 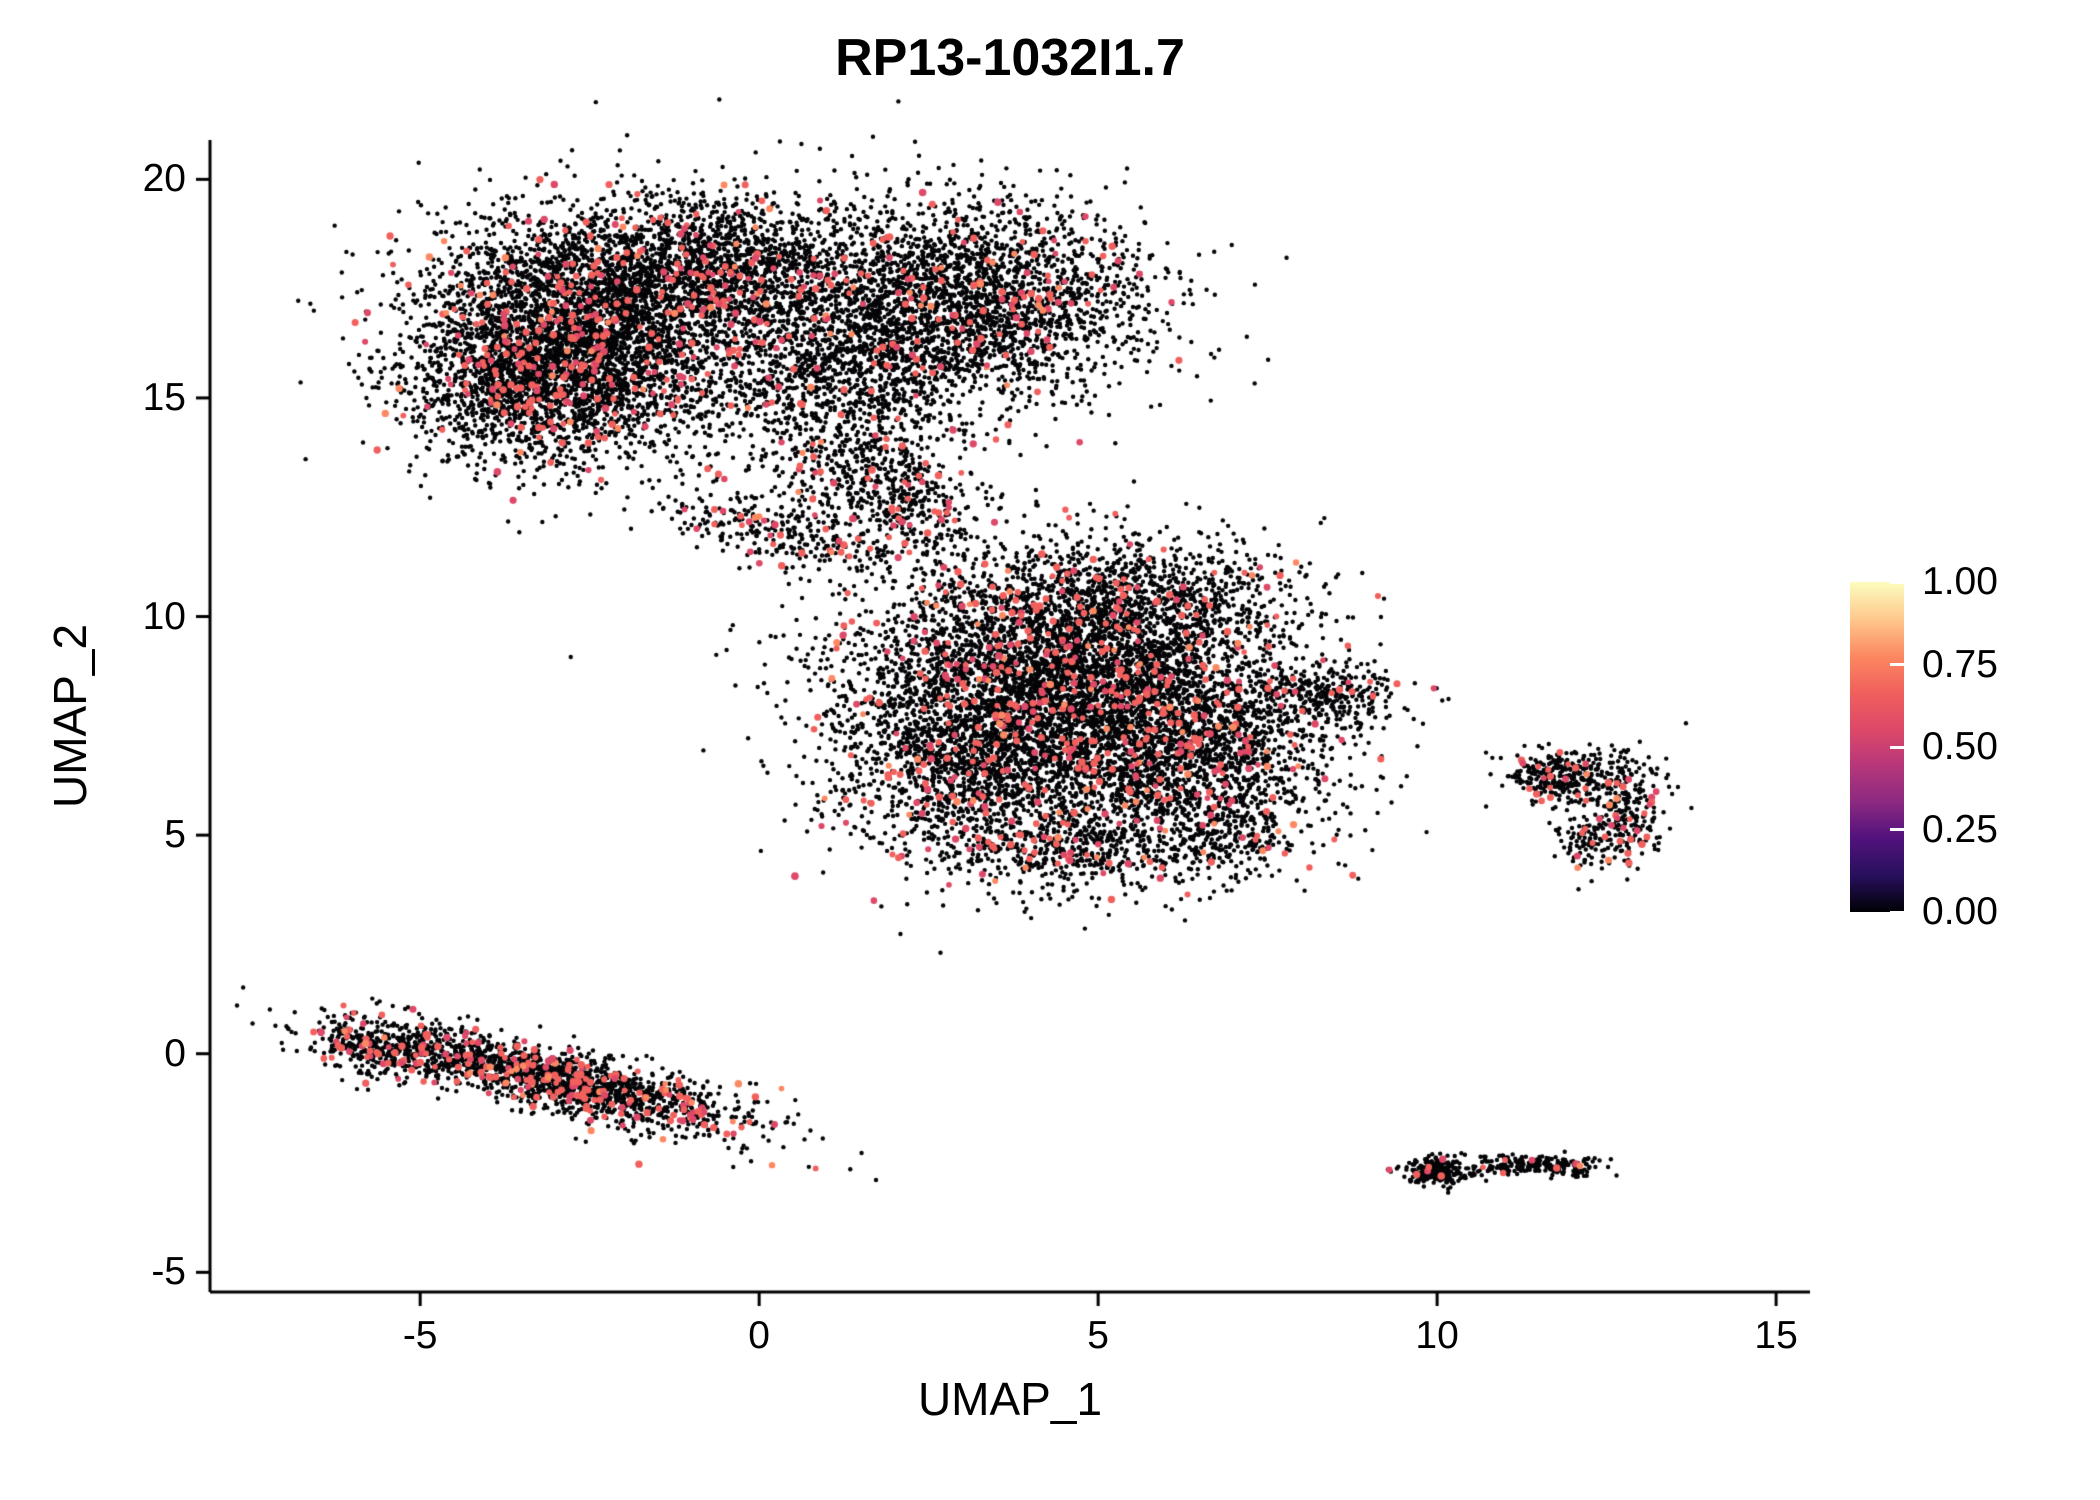 What do you see at coordinates (1437, 1335) in the screenshot?
I see `x-tick-label: 10` at bounding box center [1437, 1335].